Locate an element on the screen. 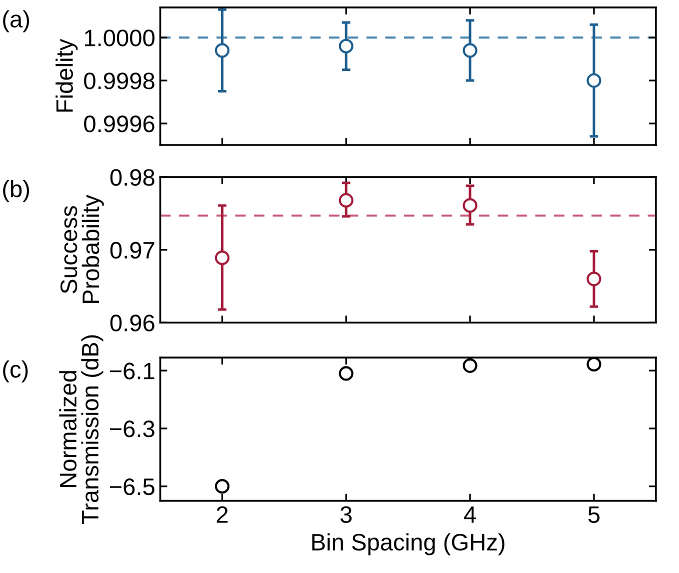 The width and height of the screenshot is (679, 573). y-tick-label: 0.97 is located at coordinates (132, 250).